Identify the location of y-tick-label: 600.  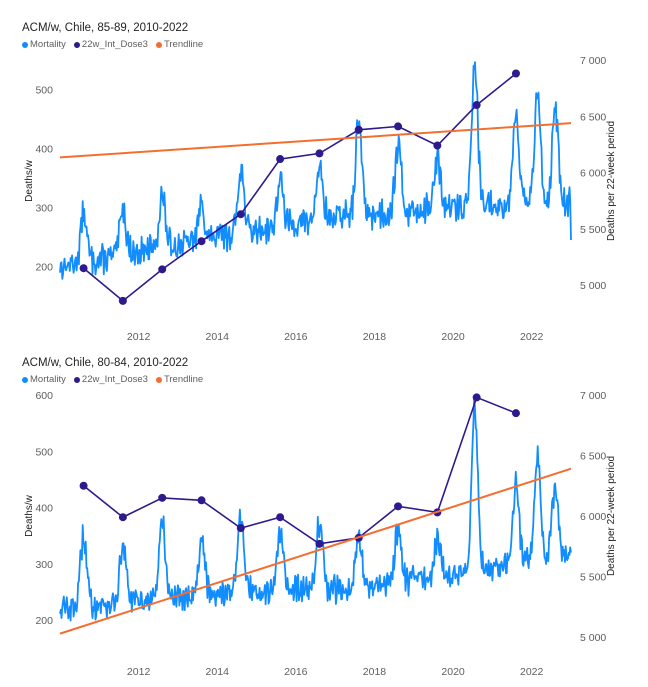
(44, 396).